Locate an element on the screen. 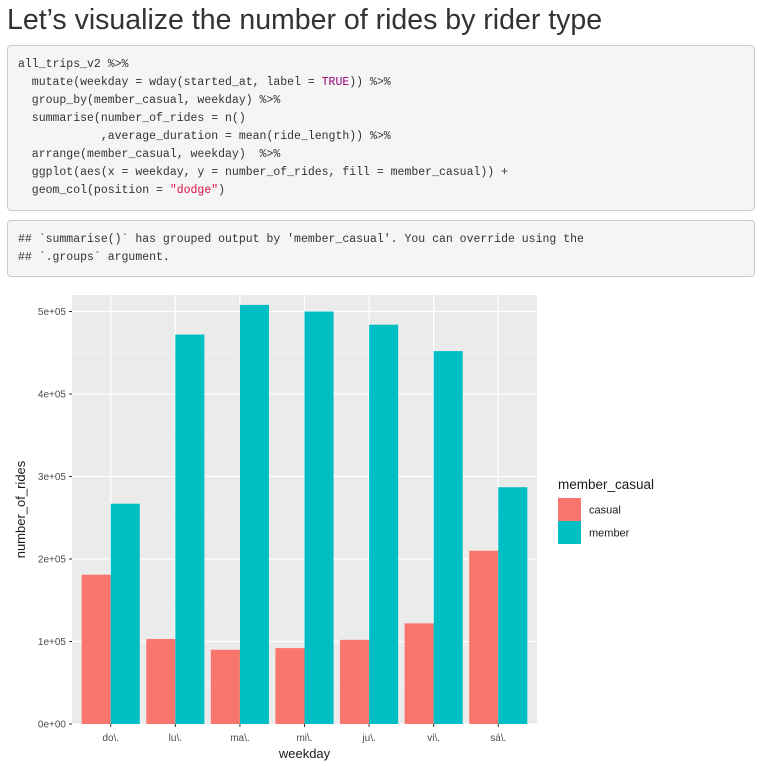  legend-title: member_casual is located at coordinates (606, 484).